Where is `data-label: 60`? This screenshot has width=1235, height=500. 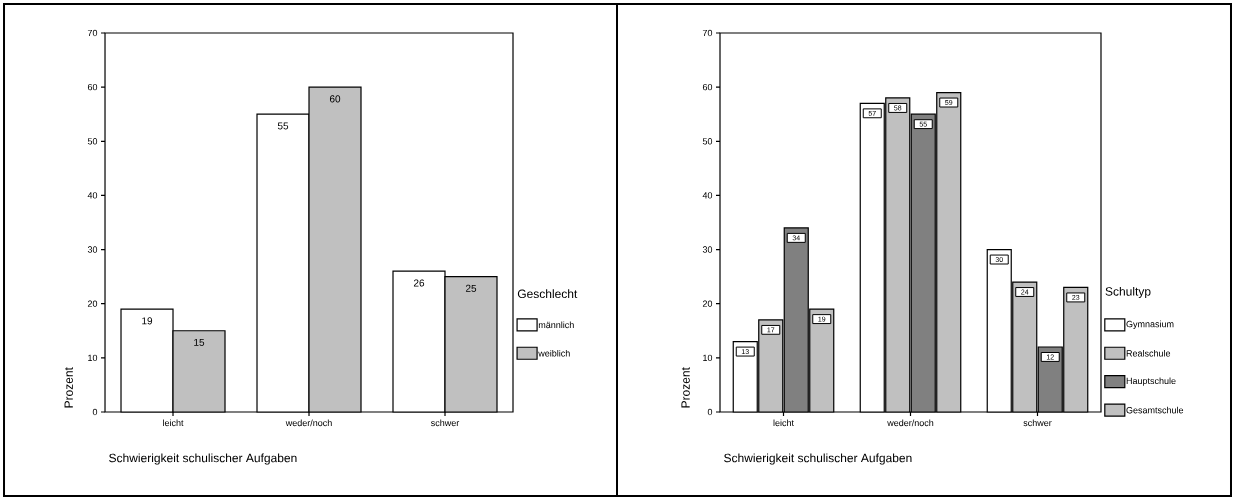 data-label: 60 is located at coordinates (335, 99).